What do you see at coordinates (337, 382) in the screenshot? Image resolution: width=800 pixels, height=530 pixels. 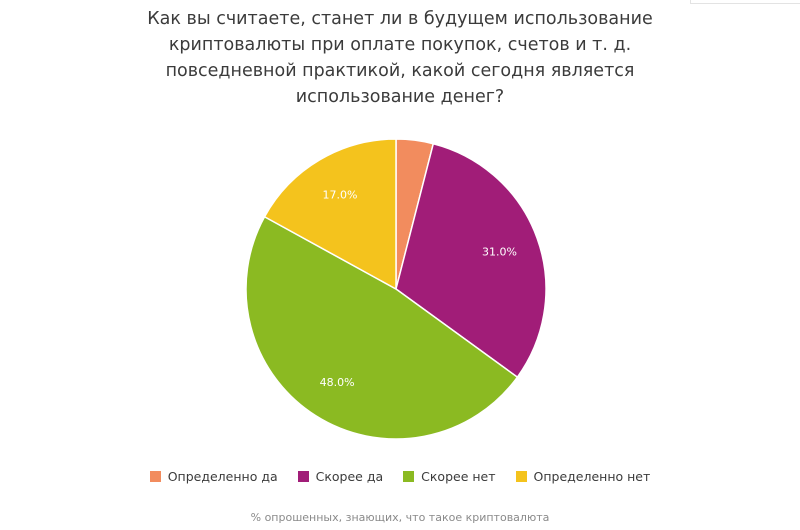 I see `slice-data-label-3: 48.0%` at bounding box center [337, 382].